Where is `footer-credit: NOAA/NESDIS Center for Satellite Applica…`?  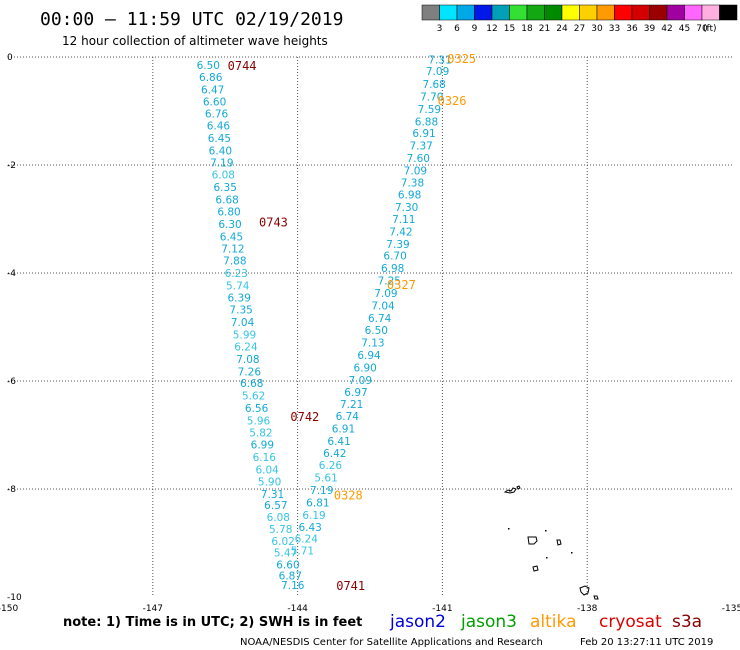
footer-credit: NOAA/NESDIS Center for Satellite Applica… is located at coordinates (391, 642).